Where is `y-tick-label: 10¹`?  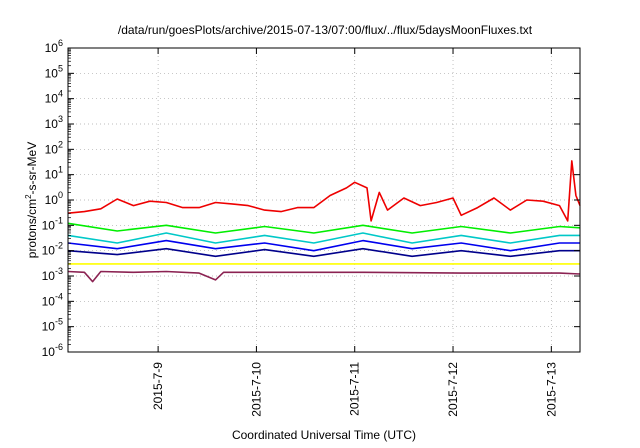 y-tick-label: 10¹ is located at coordinates (54, 173).